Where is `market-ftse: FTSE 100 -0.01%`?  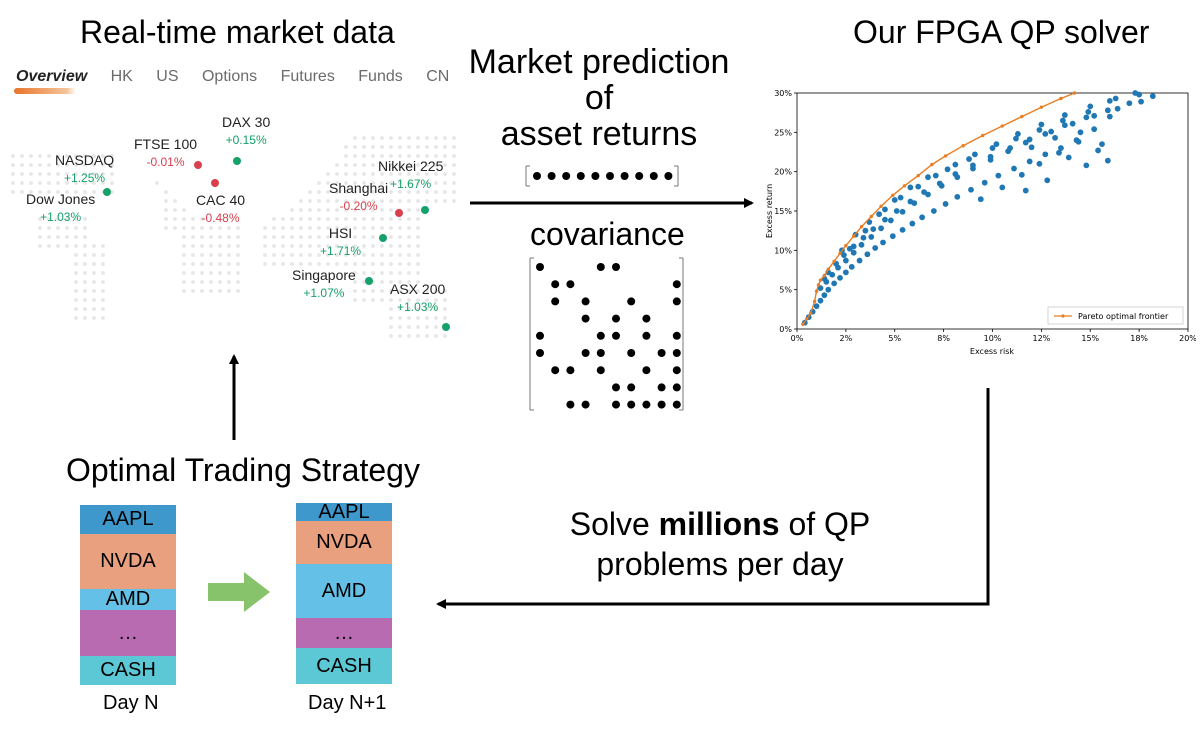
market-ftse: FTSE 100 -0.01% is located at coordinates (165, 152).